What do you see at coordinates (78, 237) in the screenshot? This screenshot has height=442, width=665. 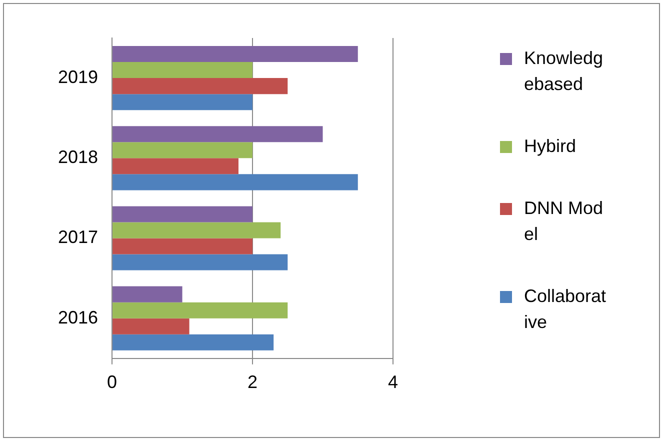 I see `y-tick-label: 2017` at bounding box center [78, 237].